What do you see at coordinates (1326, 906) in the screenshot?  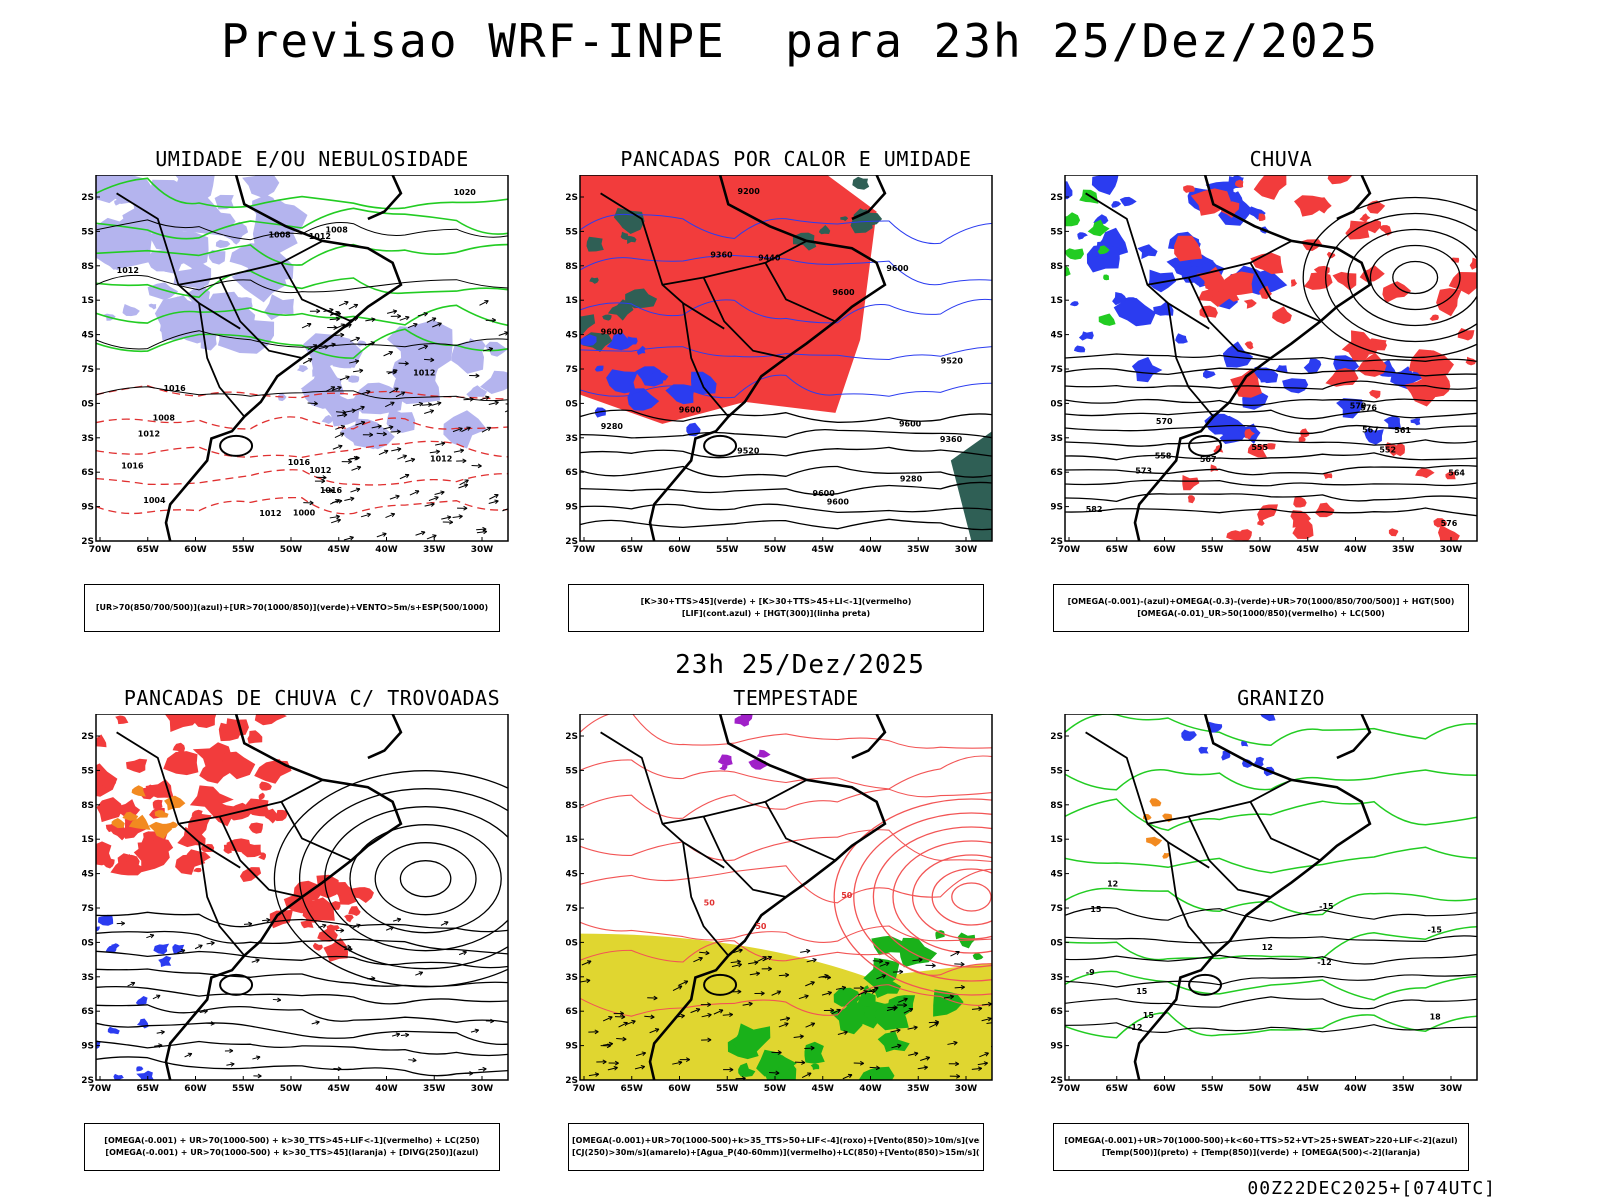 I see `contour-label: -15` at bounding box center [1326, 906].